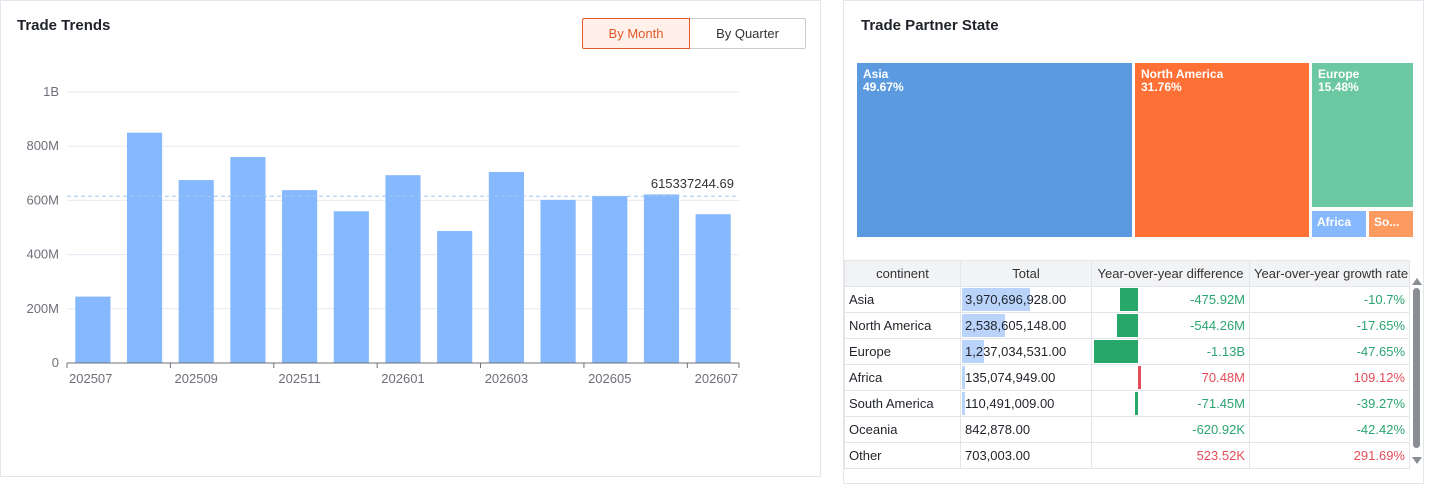  I want to click on x-tick-label: 202511, so click(299, 378).